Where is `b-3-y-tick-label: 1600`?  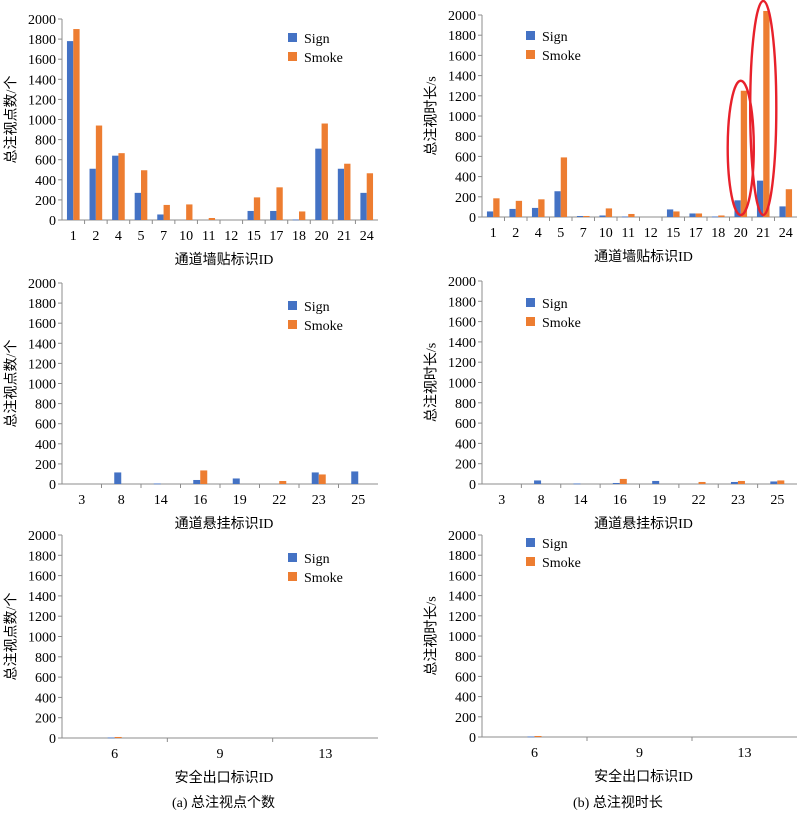
b-3-y-tick-label: 1600 is located at coordinates (462, 576).